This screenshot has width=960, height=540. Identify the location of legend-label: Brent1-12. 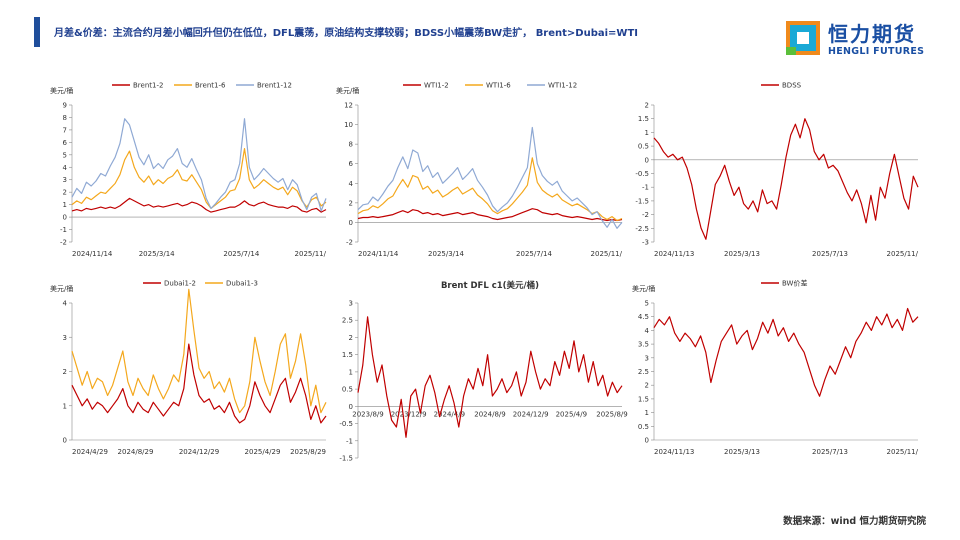
(274, 86).